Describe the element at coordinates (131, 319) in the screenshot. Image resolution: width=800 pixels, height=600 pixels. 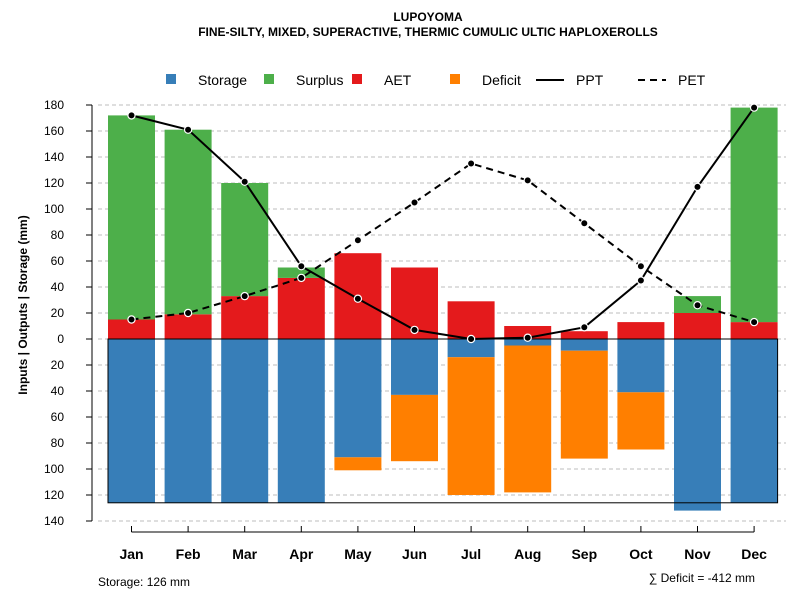
I see `pet-point-jan` at that location.